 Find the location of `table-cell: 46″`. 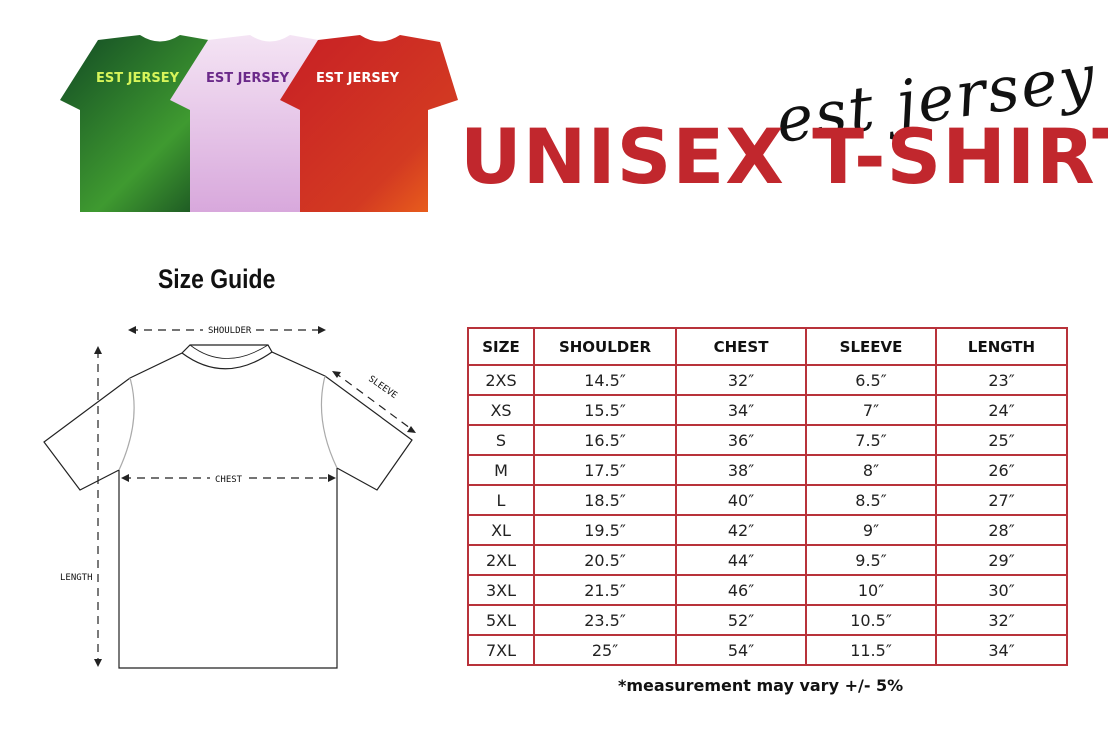

table-cell: 46″ is located at coordinates (741, 590).